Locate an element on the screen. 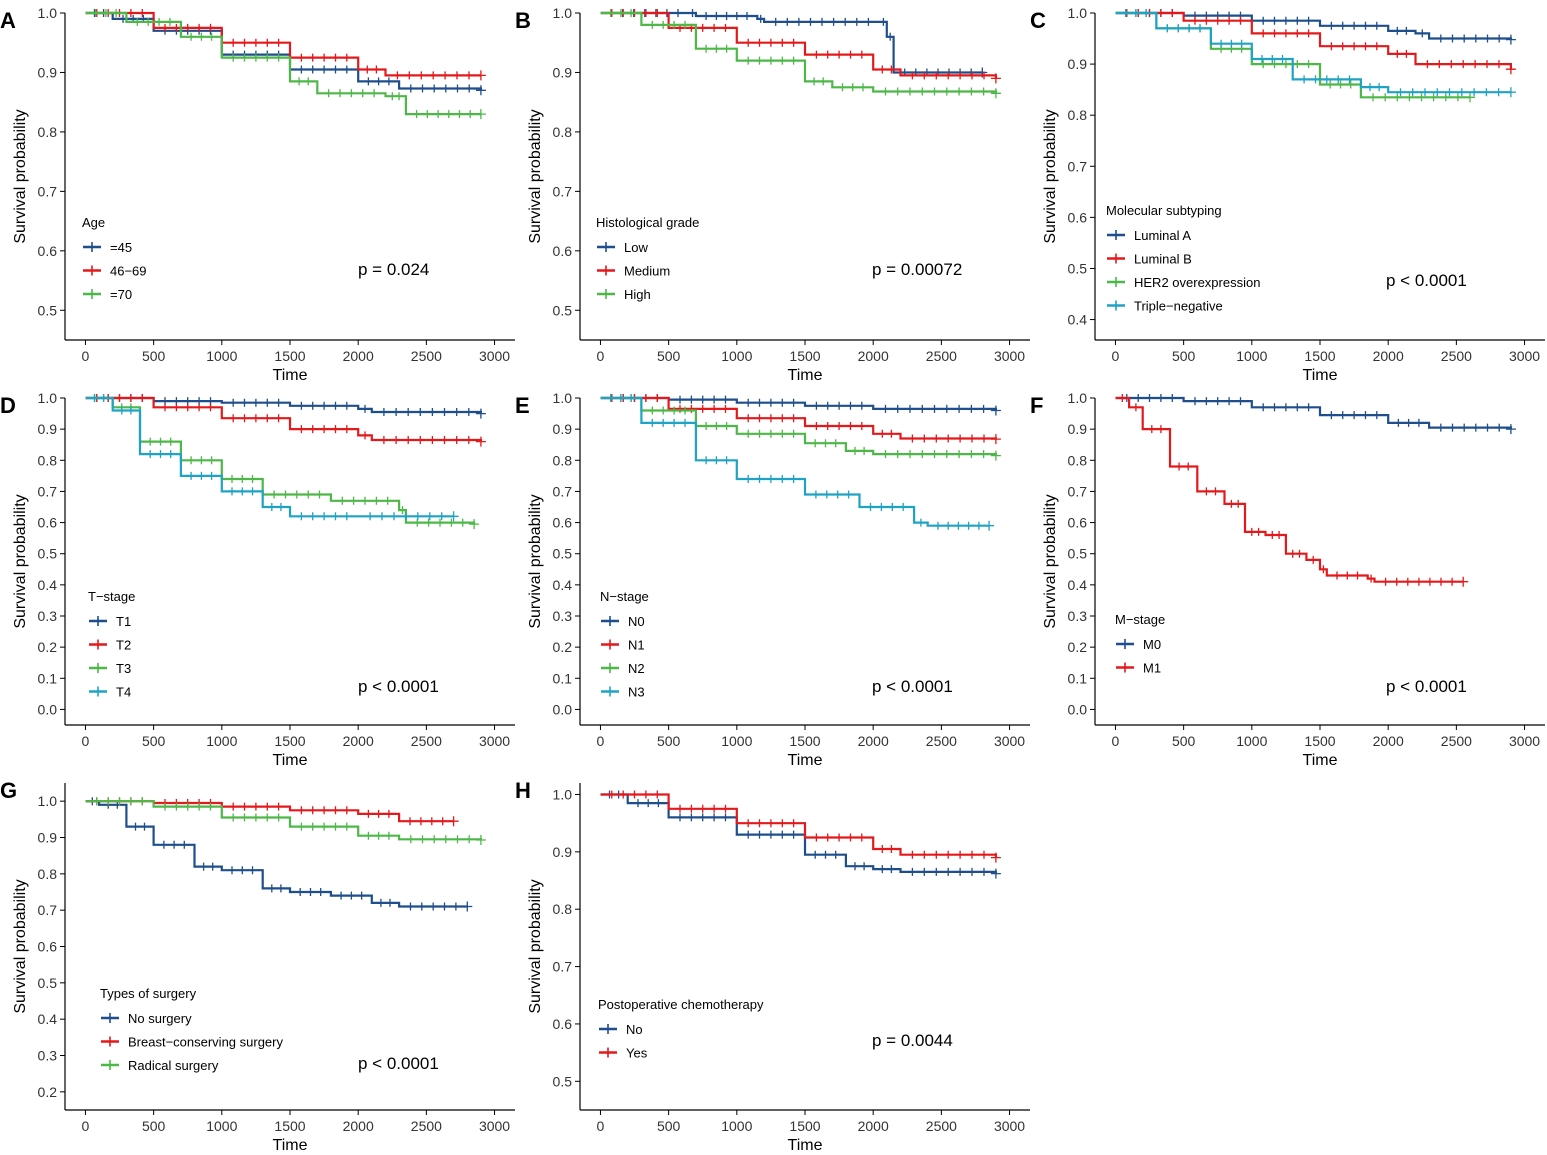 The image size is (1547, 1155). legend-item-label: =70 is located at coordinates (121, 294).